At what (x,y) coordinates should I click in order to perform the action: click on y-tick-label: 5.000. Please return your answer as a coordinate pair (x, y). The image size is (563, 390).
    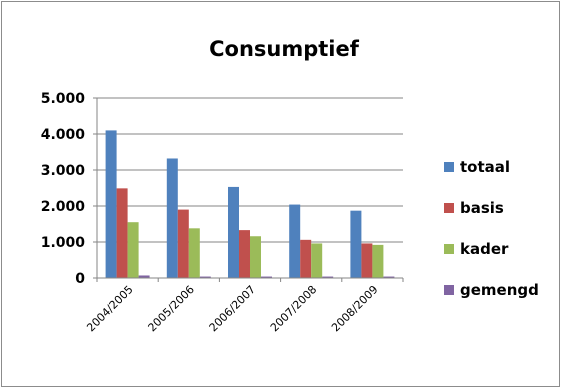
    Looking at the image, I should click on (63, 99).